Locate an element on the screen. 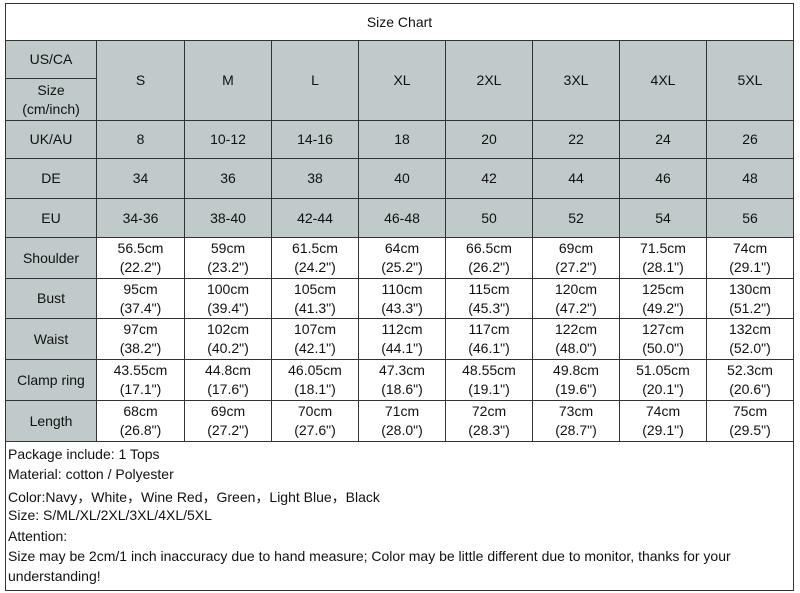  cm-value: 107cm is located at coordinates (315, 329).